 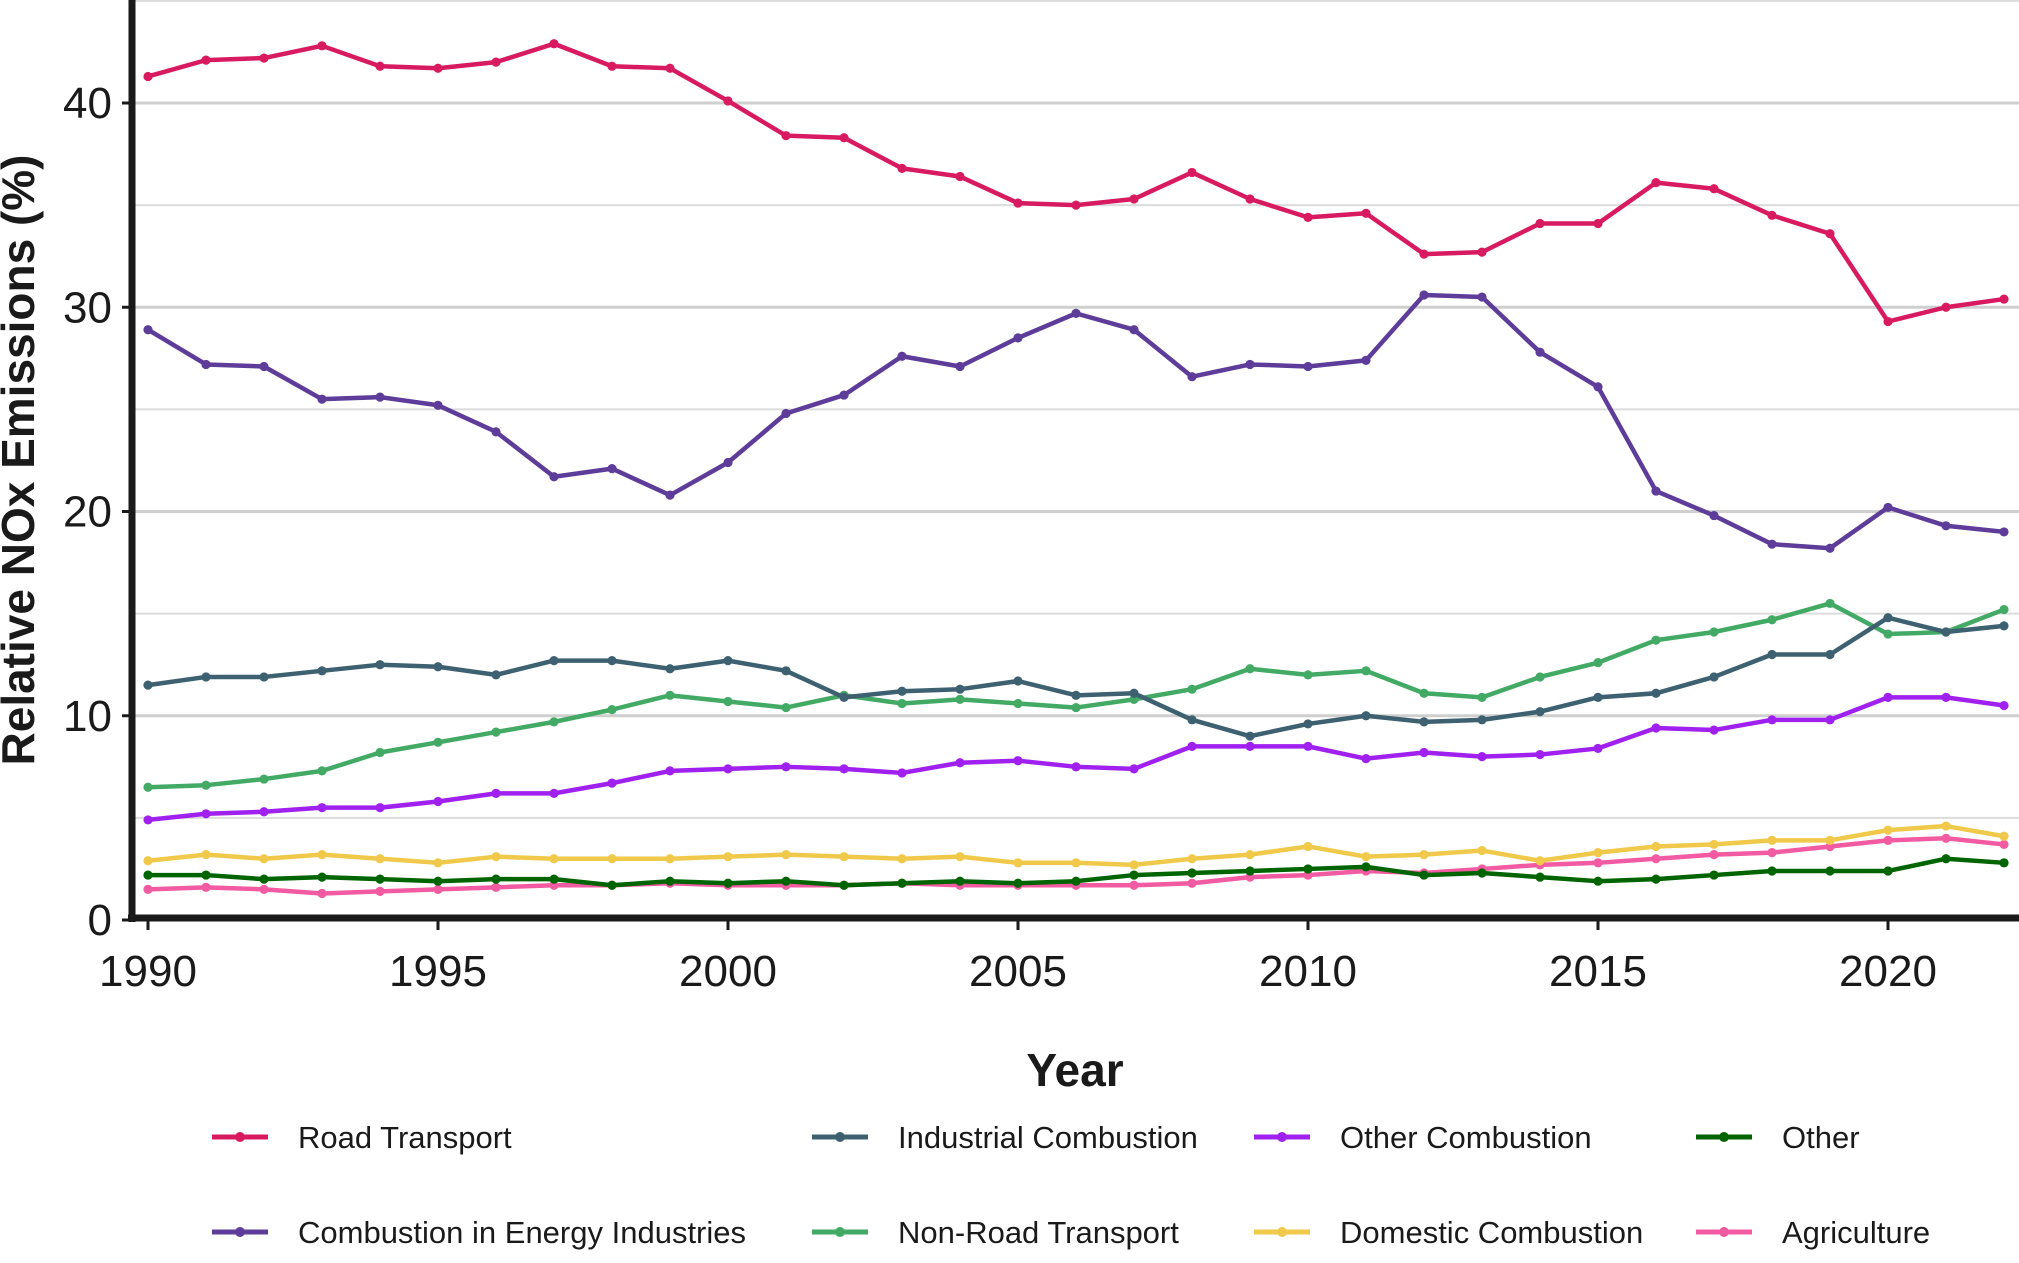 I want to click on legend-item: Other Combustion, so click(x=1423, y=1137).